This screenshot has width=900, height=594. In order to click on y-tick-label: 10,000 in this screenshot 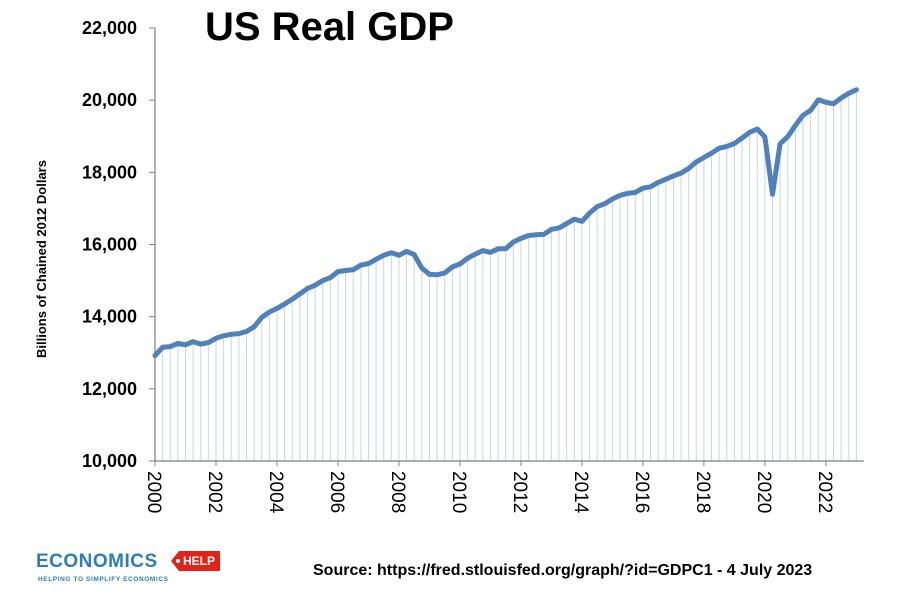, I will do `click(109, 461)`.